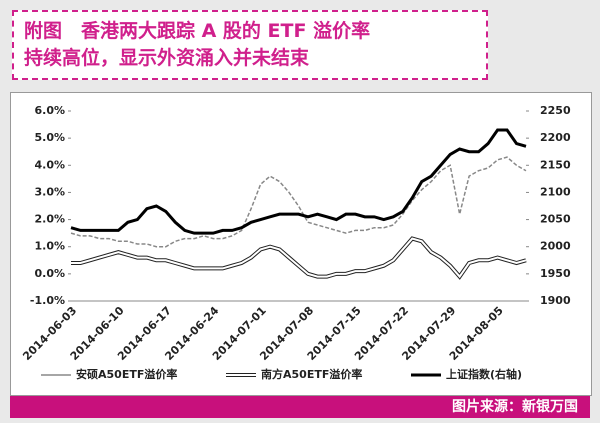 The height and width of the screenshot is (423, 600). Describe the element at coordinates (167, 58) in the screenshot. I see `title-line: 持续高位，显示外资涌入并未结束` at that location.